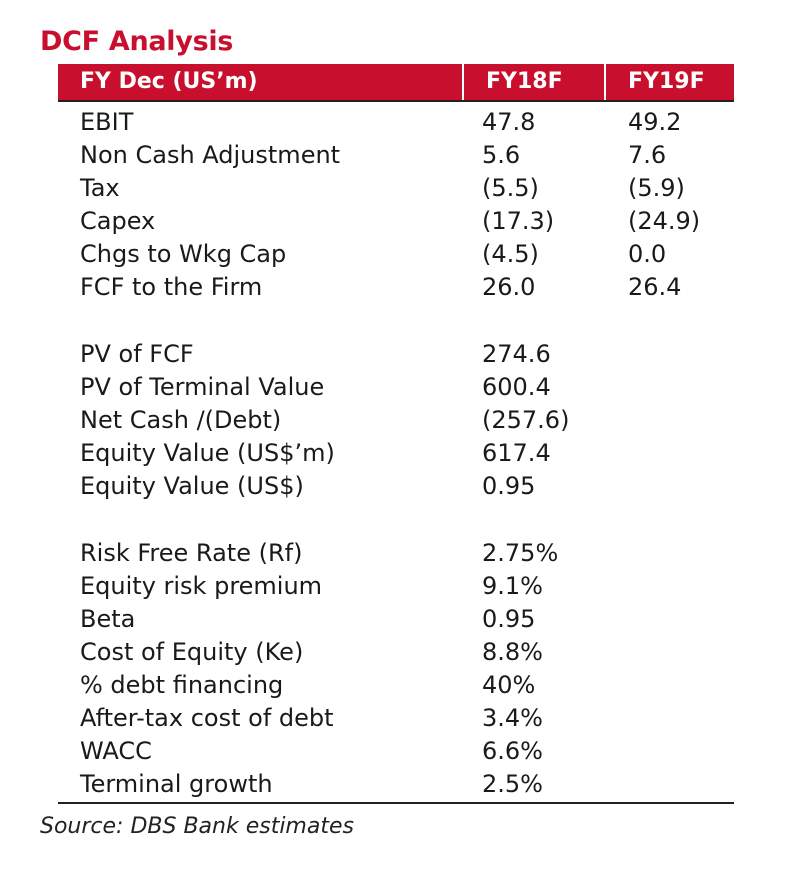 This screenshot has height=876, width=798. What do you see at coordinates (396, 287) in the screenshot?
I see `table-row: FCF to the Firm 26.0 26.4` at bounding box center [396, 287].